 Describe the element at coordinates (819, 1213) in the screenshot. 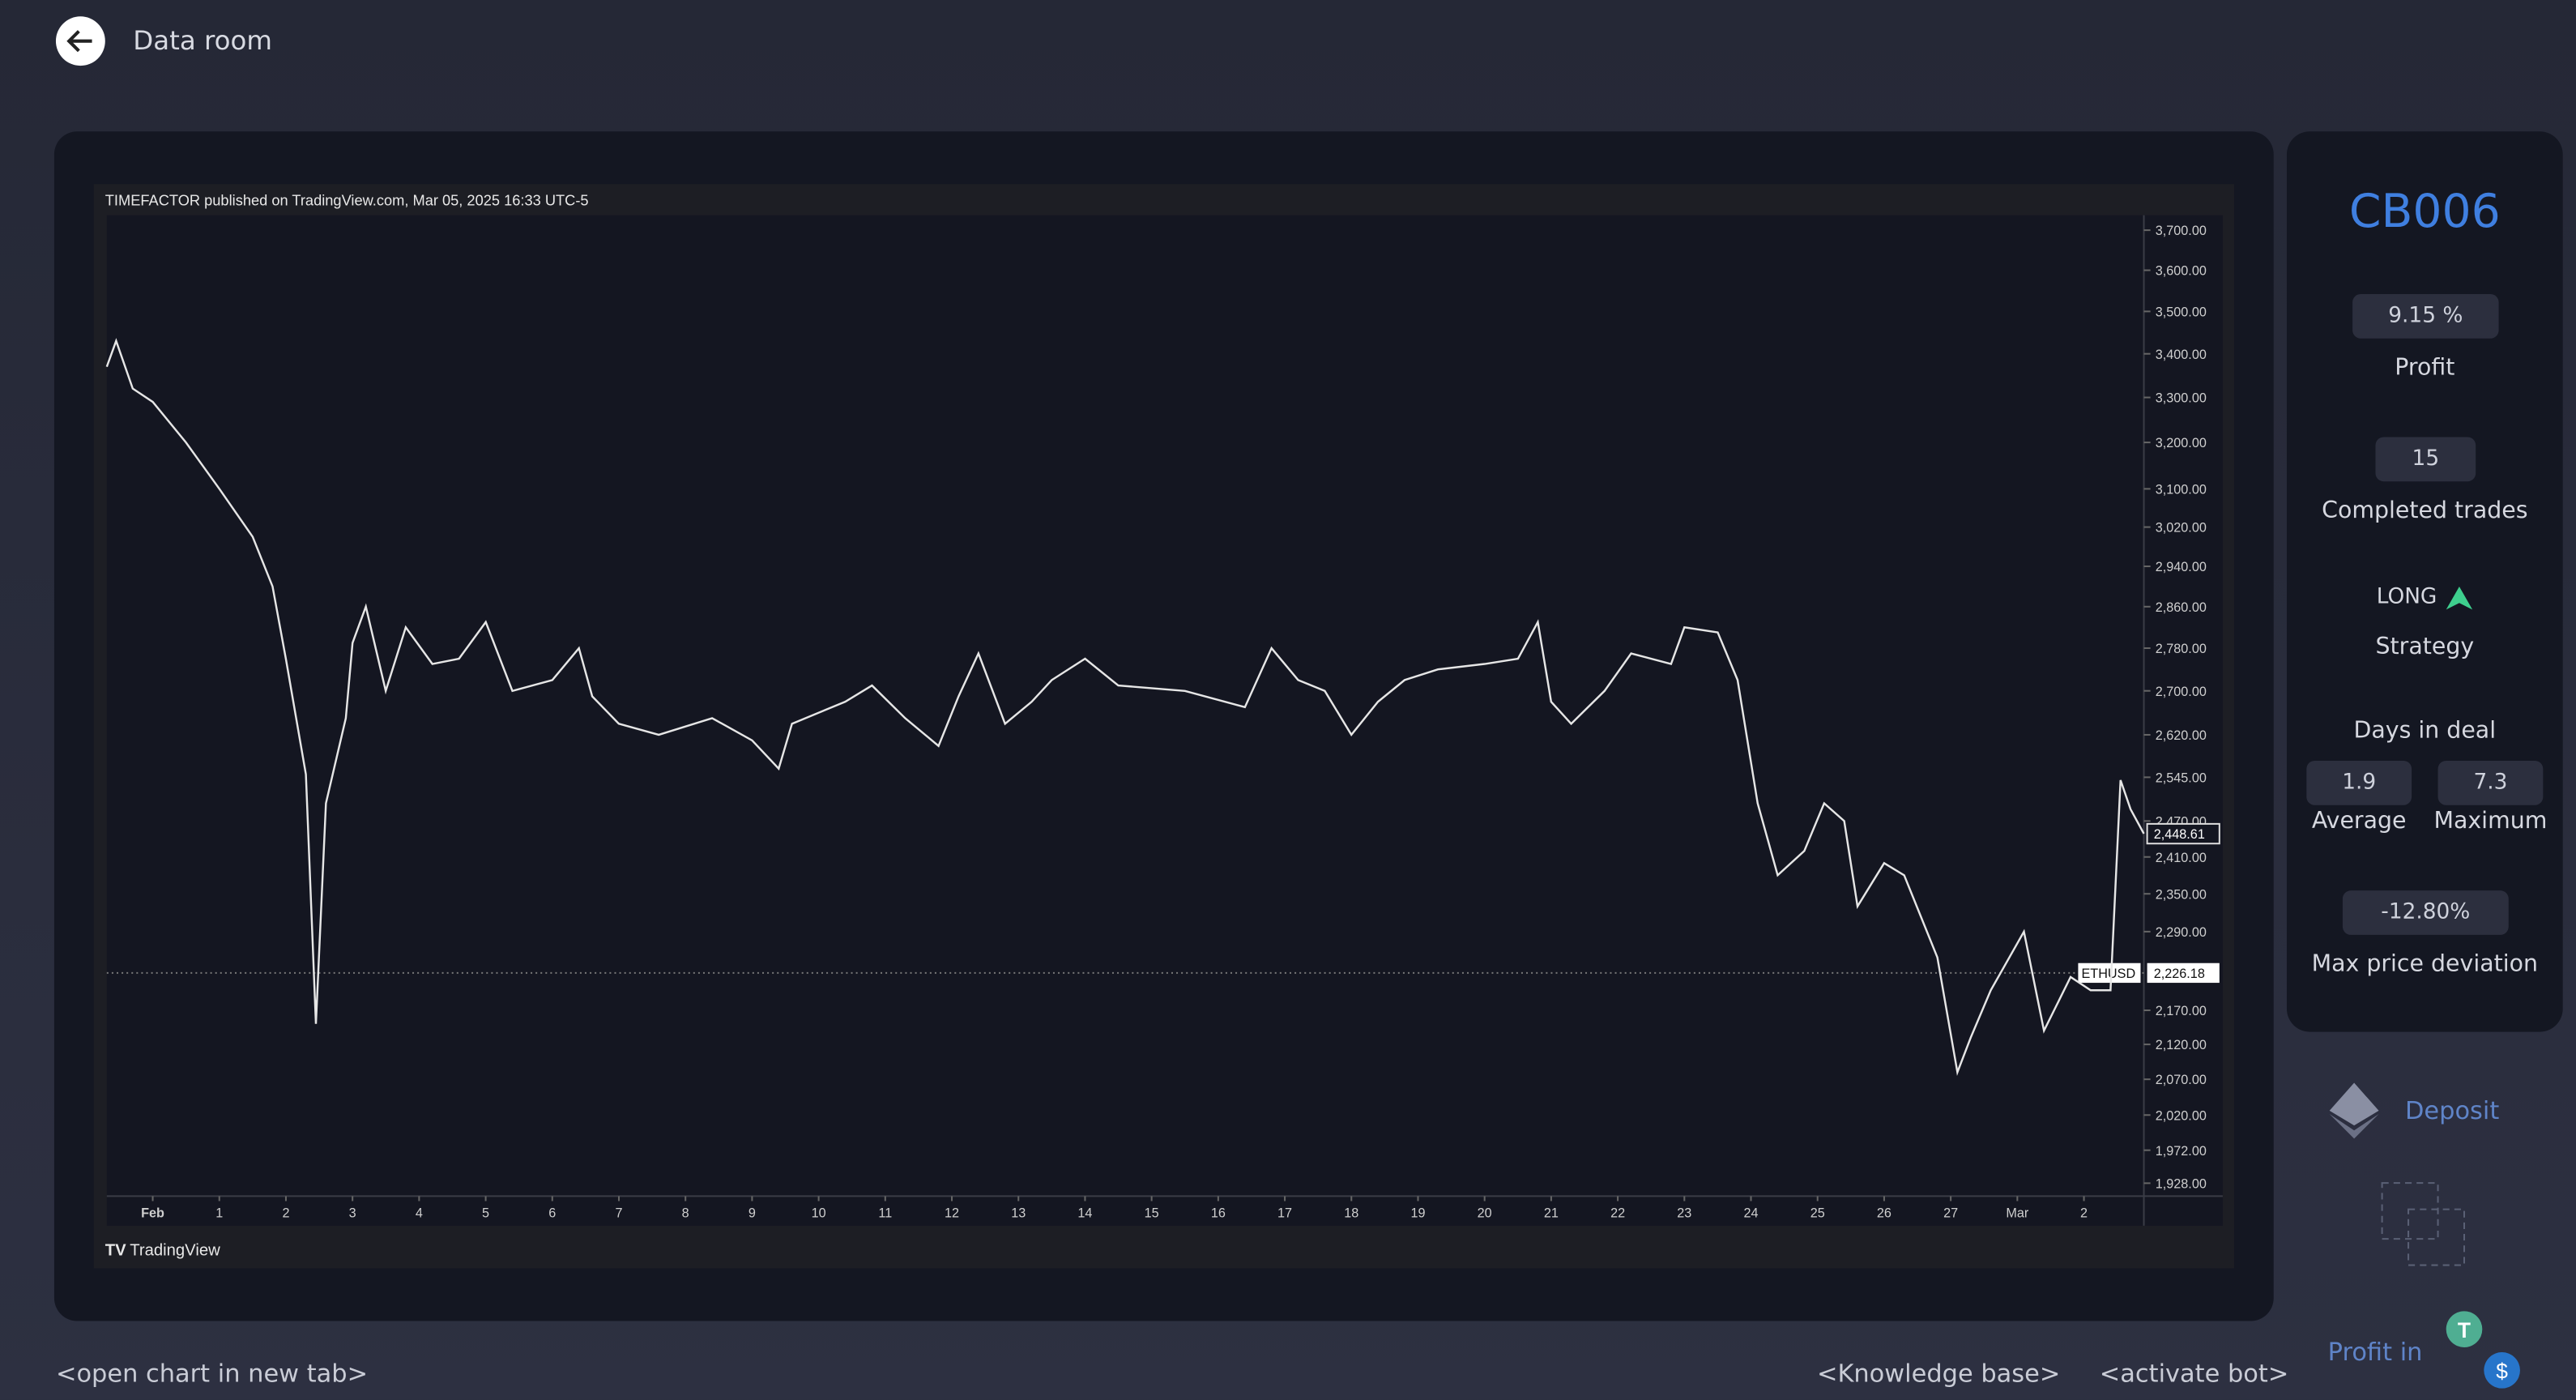

I see `x-tick-label: 10` at that location.